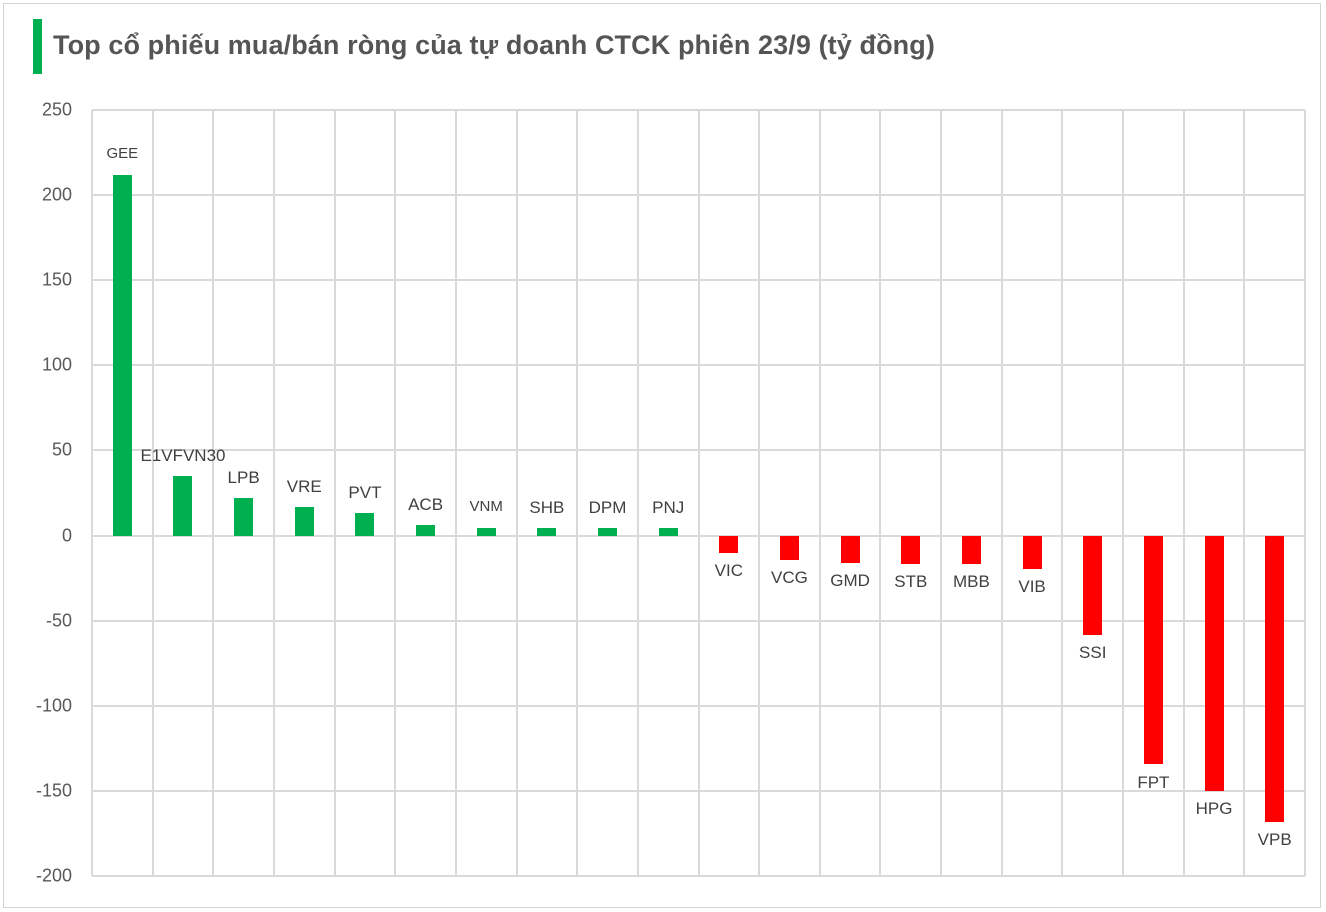 This screenshot has height=912, width=1326. What do you see at coordinates (122, 153) in the screenshot?
I see `bar-label: GEE` at bounding box center [122, 153].